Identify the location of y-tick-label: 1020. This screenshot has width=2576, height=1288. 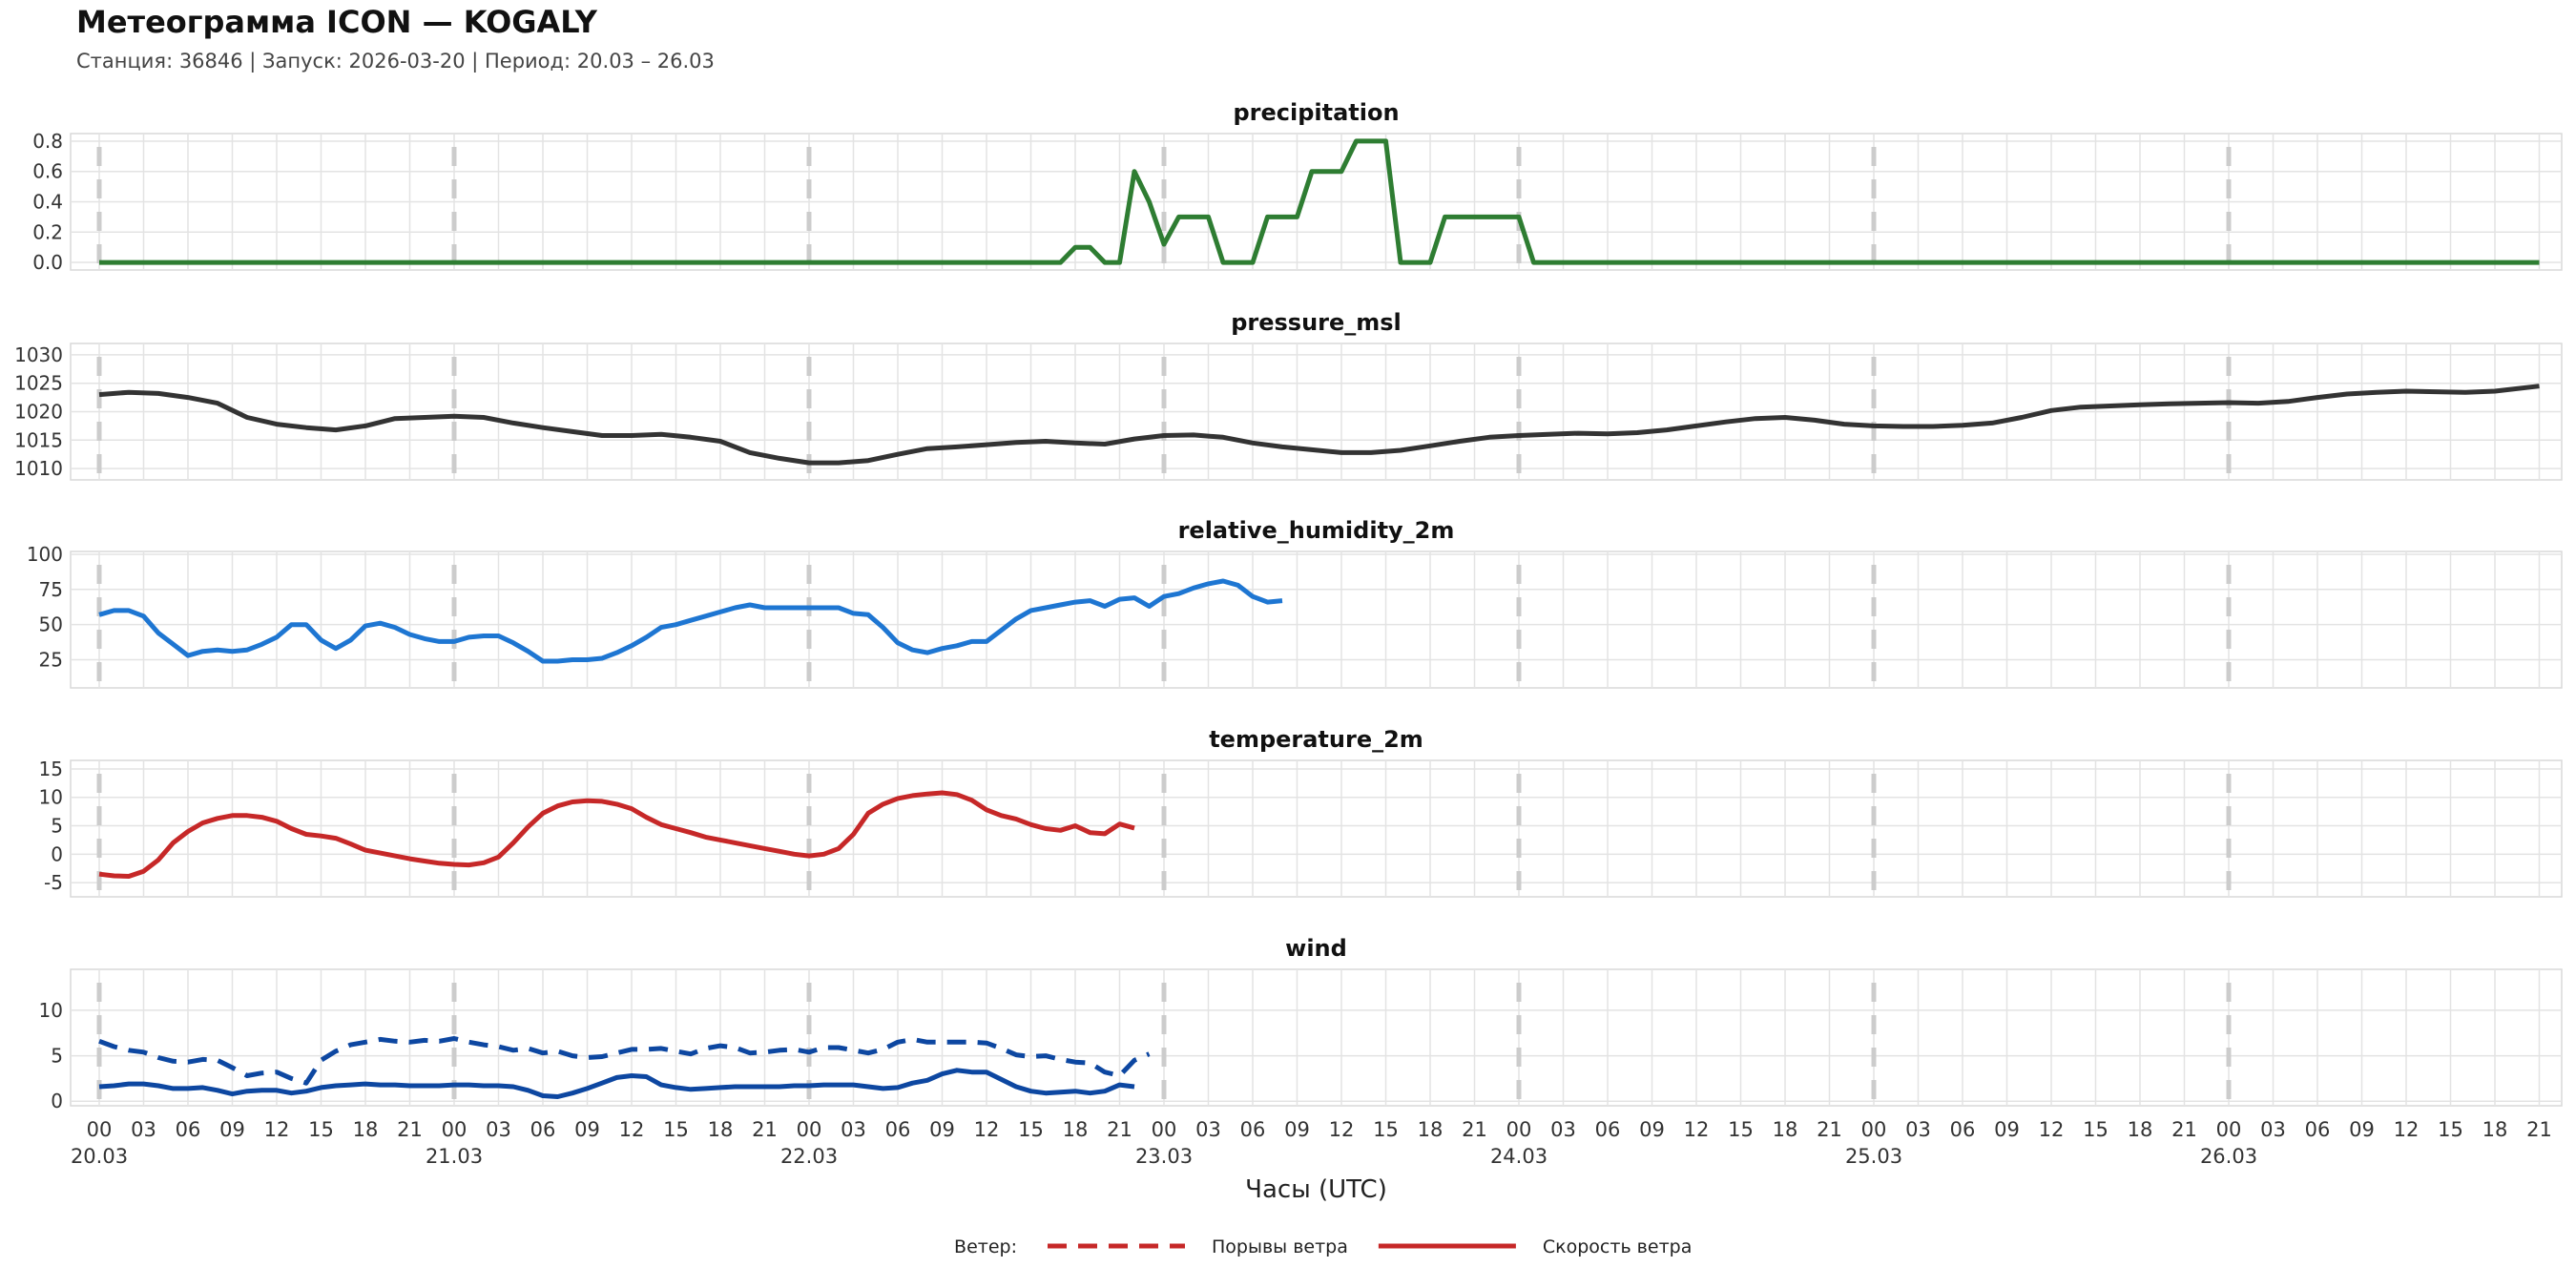
(38, 412).